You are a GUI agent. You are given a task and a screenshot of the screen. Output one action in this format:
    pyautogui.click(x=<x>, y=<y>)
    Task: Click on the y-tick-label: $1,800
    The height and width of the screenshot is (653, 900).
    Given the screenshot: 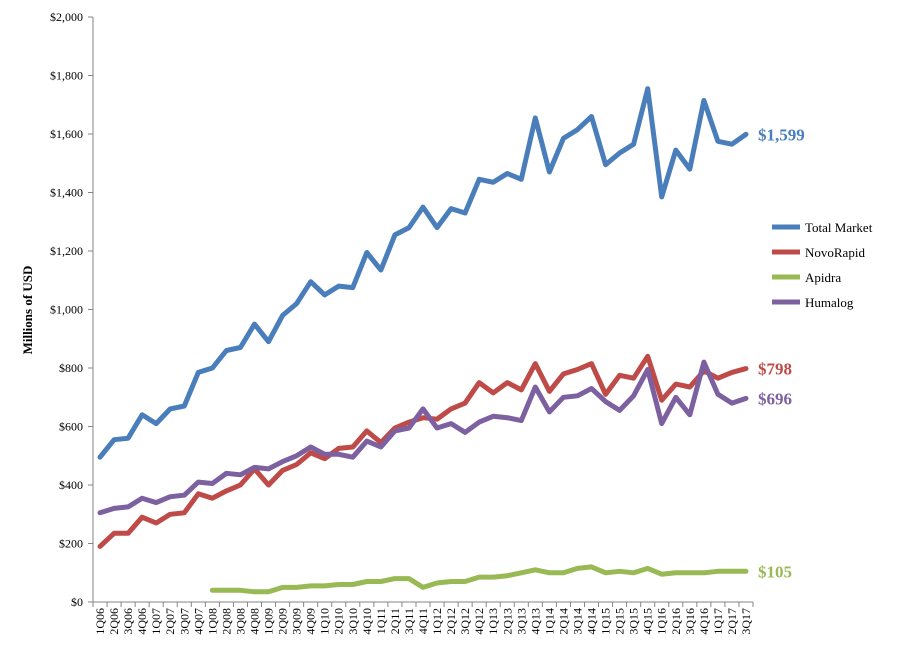 What is the action you would take?
    pyautogui.click(x=66, y=76)
    